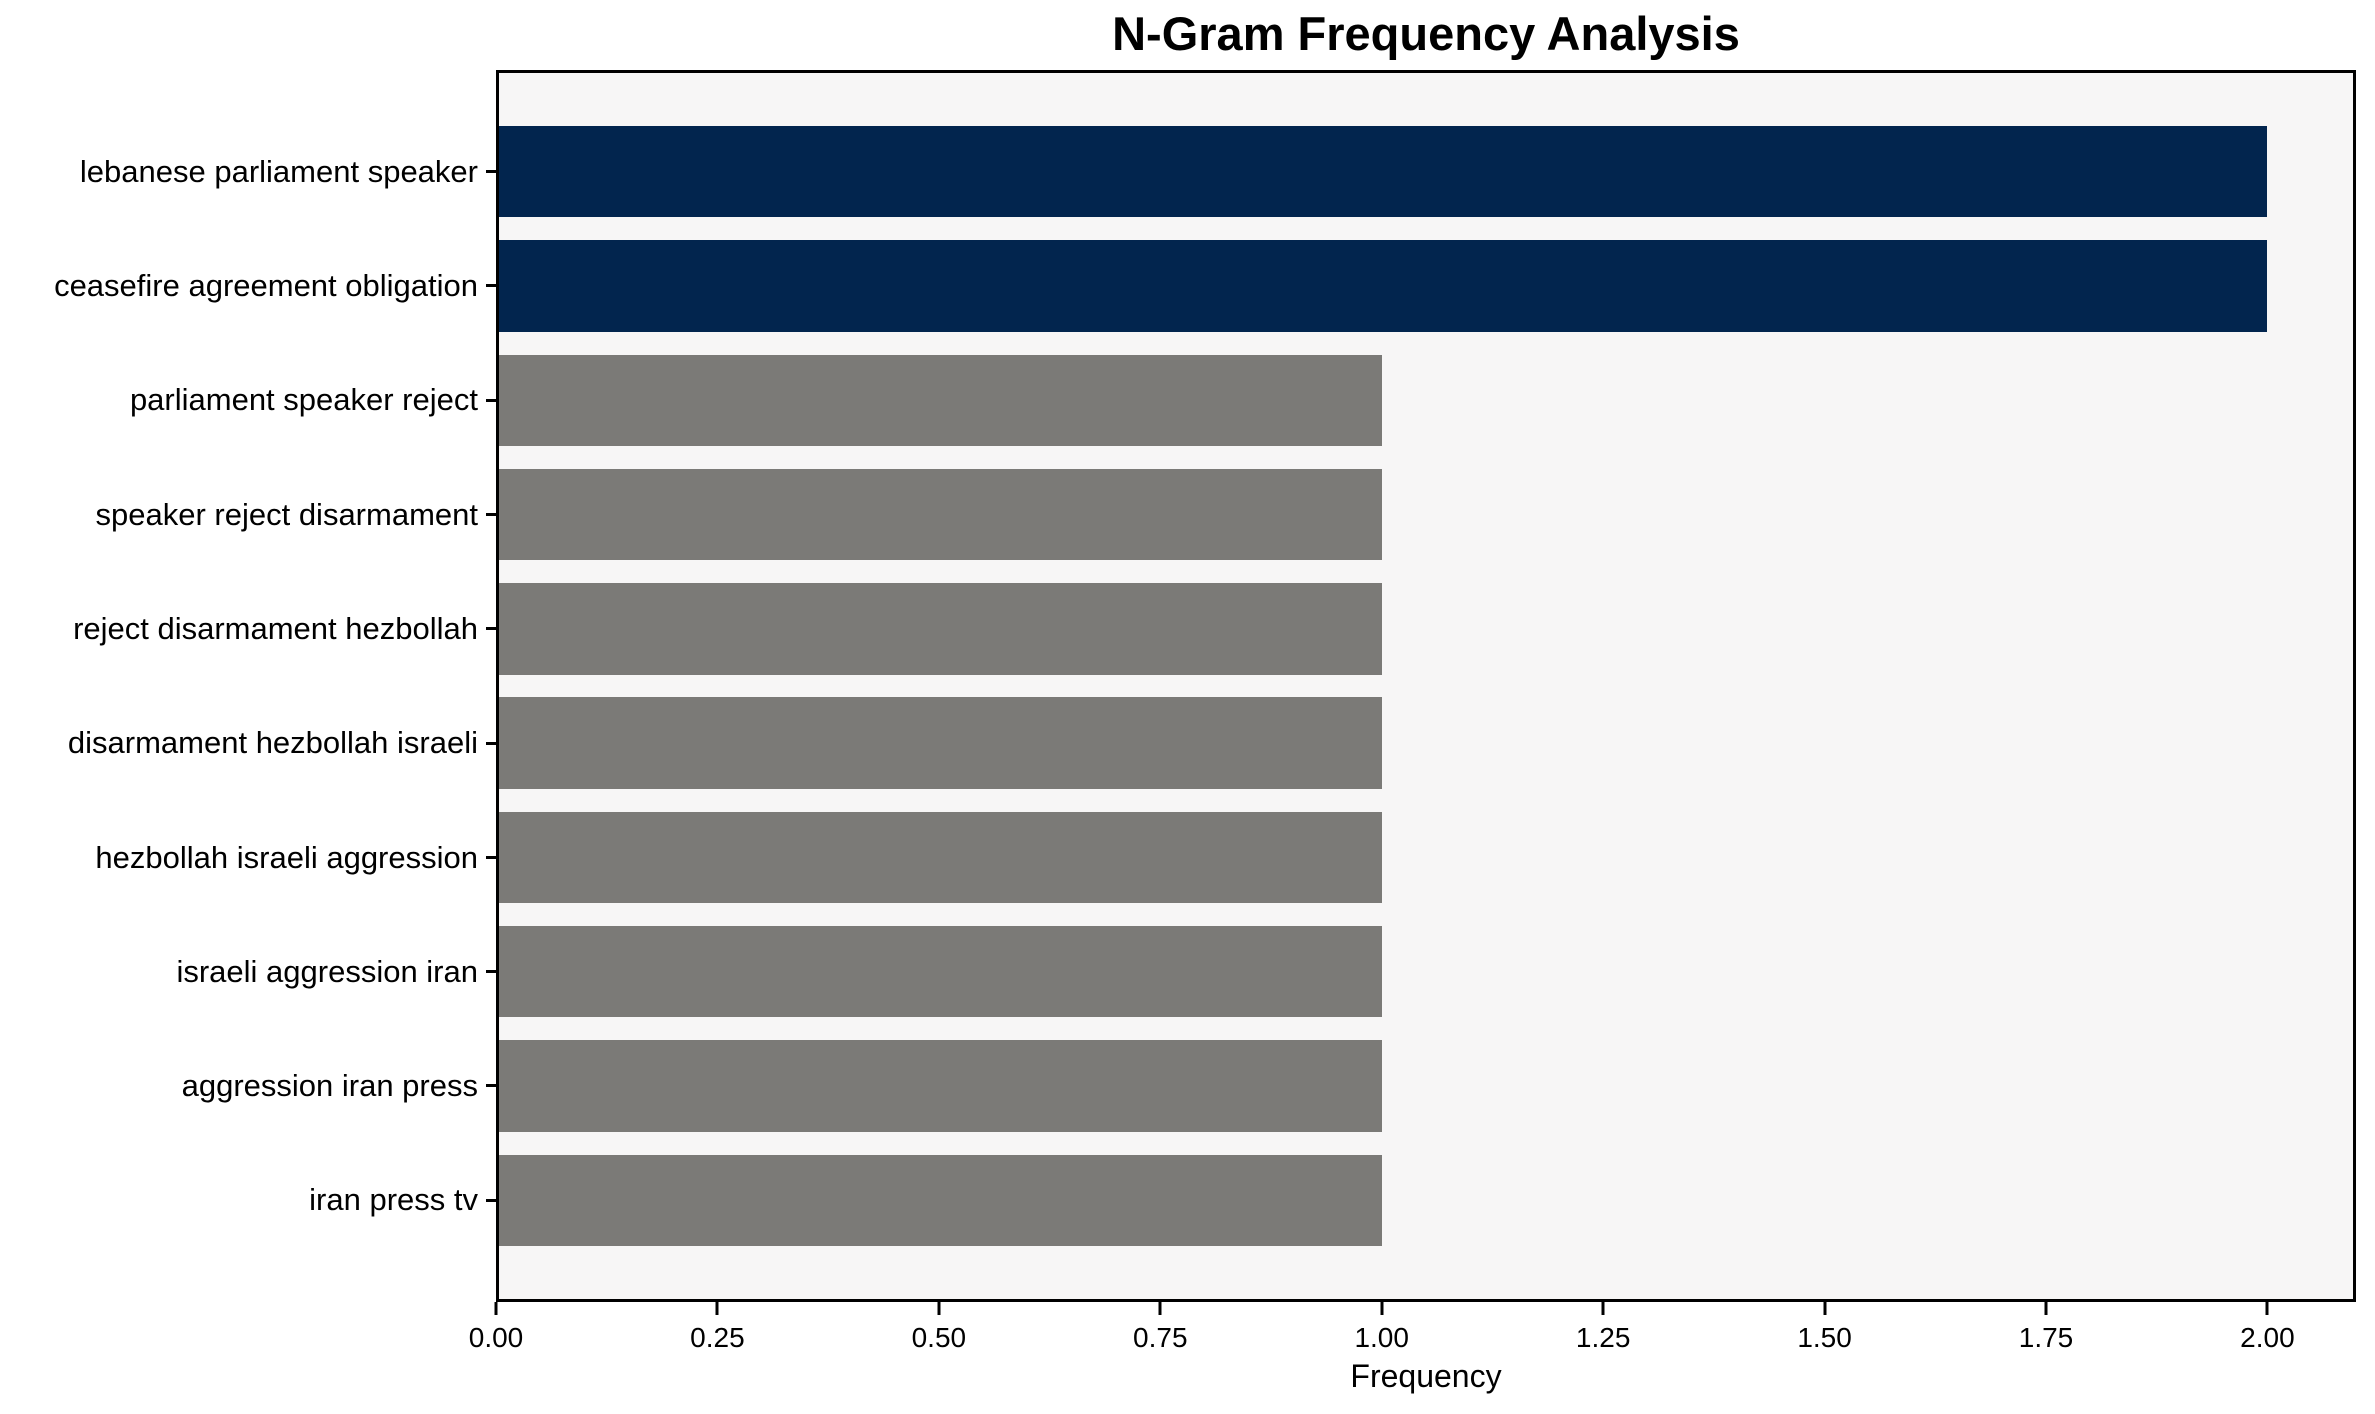  What do you see at coordinates (287, 514) in the screenshot?
I see `y-axis-label: speaker reject disarmament` at bounding box center [287, 514].